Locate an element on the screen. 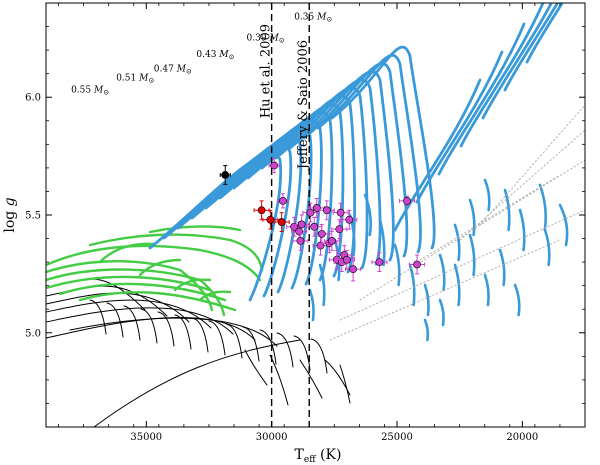  data-points is located at coordinates (322, 219).